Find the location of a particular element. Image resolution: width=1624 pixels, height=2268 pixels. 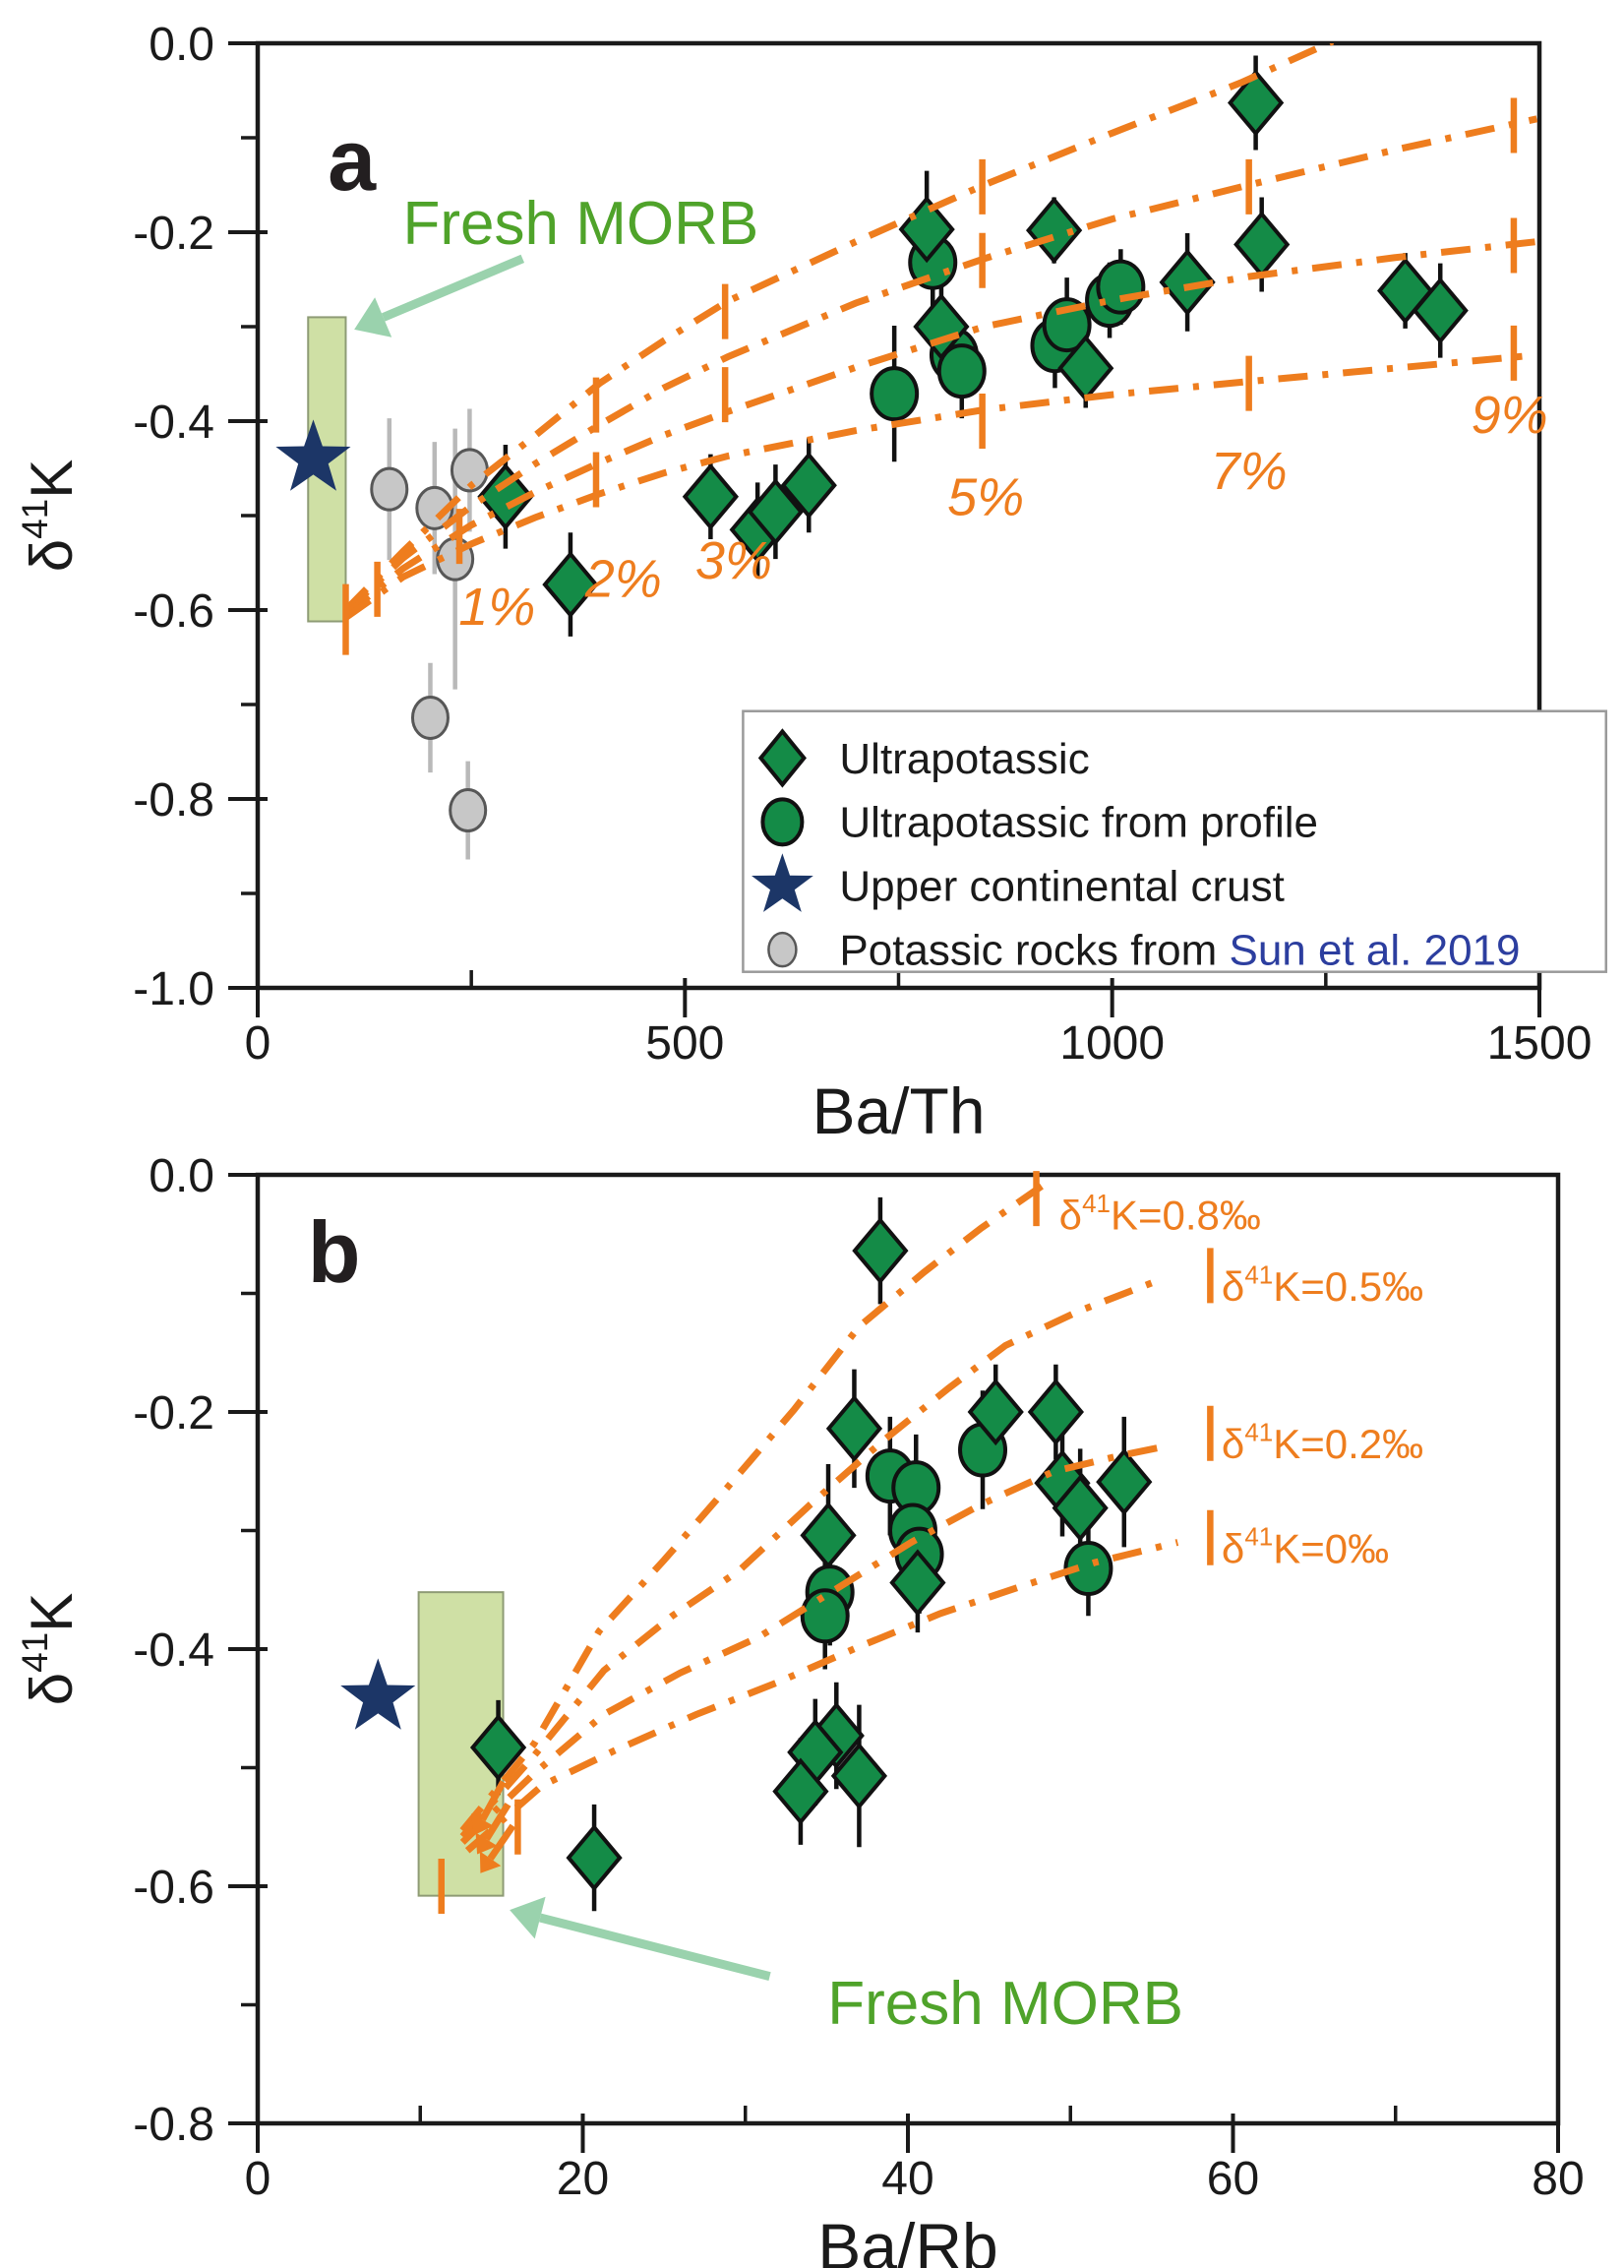

legend-diamond-icon is located at coordinates (782, 758).